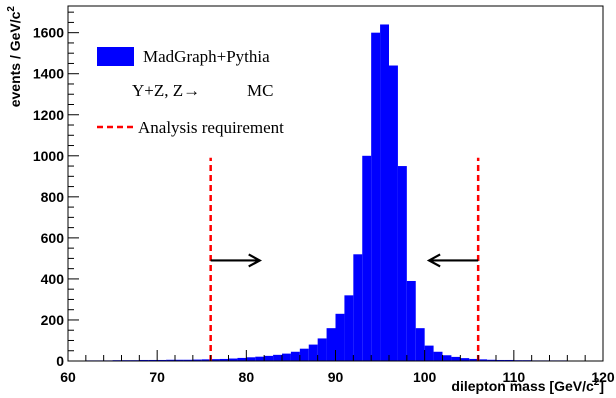  What do you see at coordinates (68, 377) in the screenshot?
I see `x-tick-label: 60` at bounding box center [68, 377].